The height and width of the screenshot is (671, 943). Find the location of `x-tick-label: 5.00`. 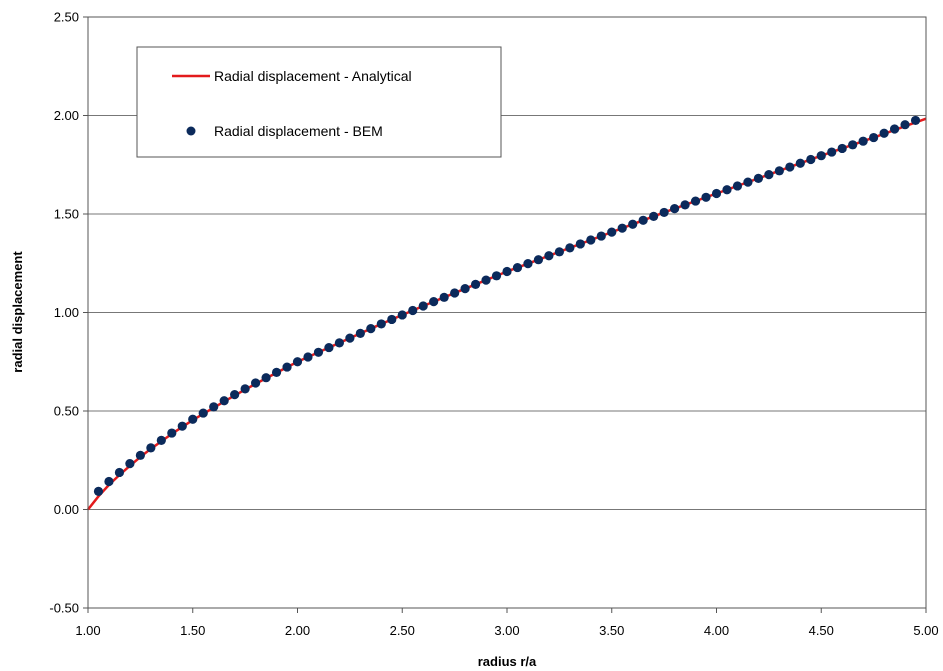

x-tick-label: 5.00 is located at coordinates (925, 630).